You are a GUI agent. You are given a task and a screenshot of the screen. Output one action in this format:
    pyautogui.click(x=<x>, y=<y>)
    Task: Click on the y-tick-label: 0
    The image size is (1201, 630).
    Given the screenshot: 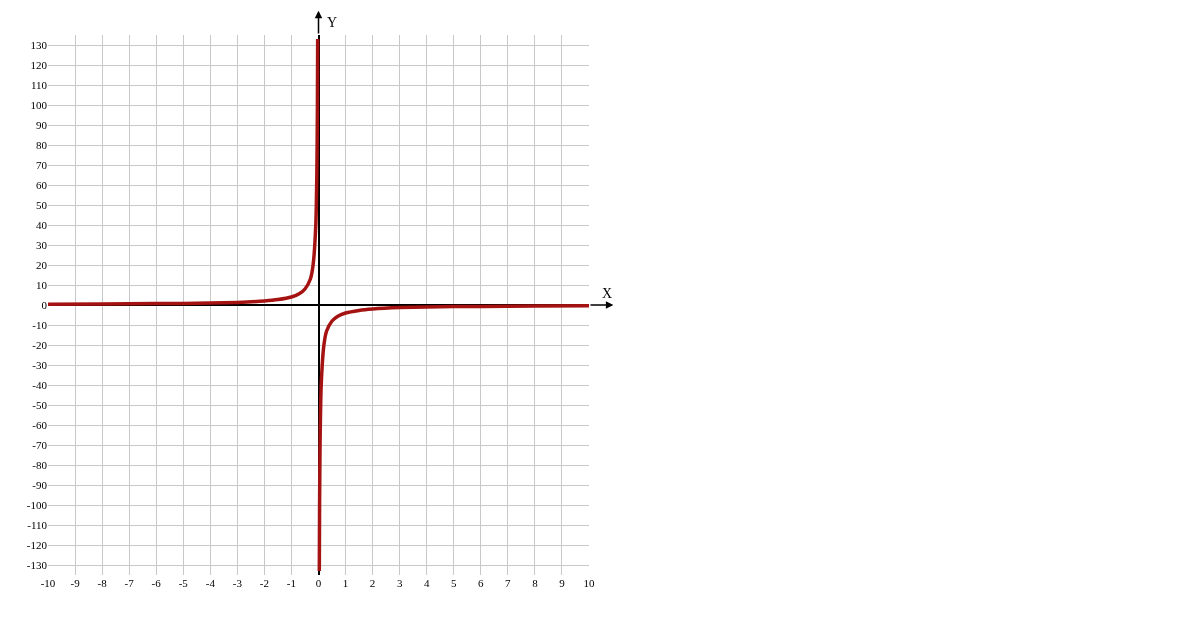 What is the action you would take?
    pyautogui.click(x=44, y=304)
    